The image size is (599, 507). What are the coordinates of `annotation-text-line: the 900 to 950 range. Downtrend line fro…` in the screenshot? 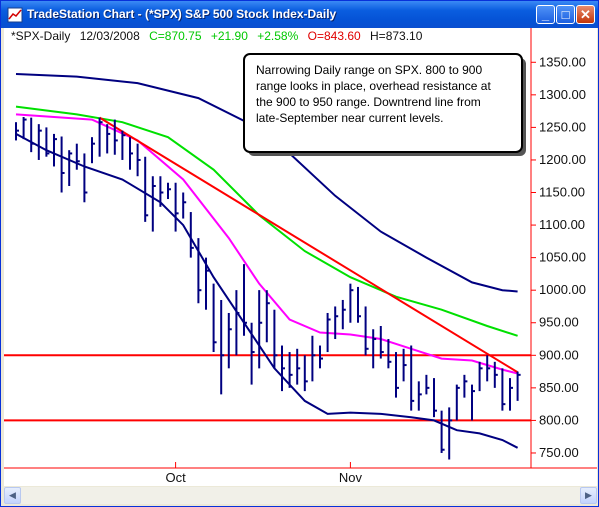 It's located at (368, 102).